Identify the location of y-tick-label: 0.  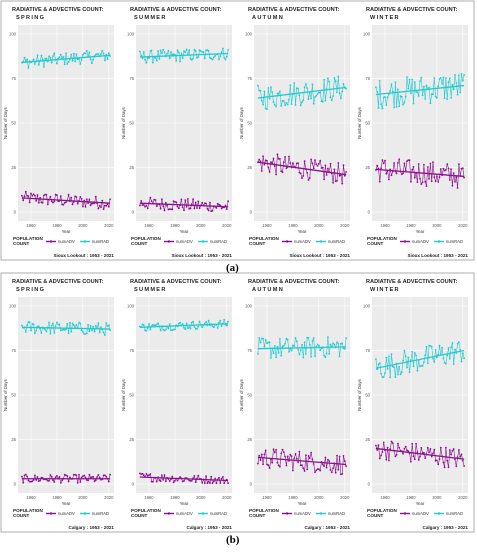
(369, 484).